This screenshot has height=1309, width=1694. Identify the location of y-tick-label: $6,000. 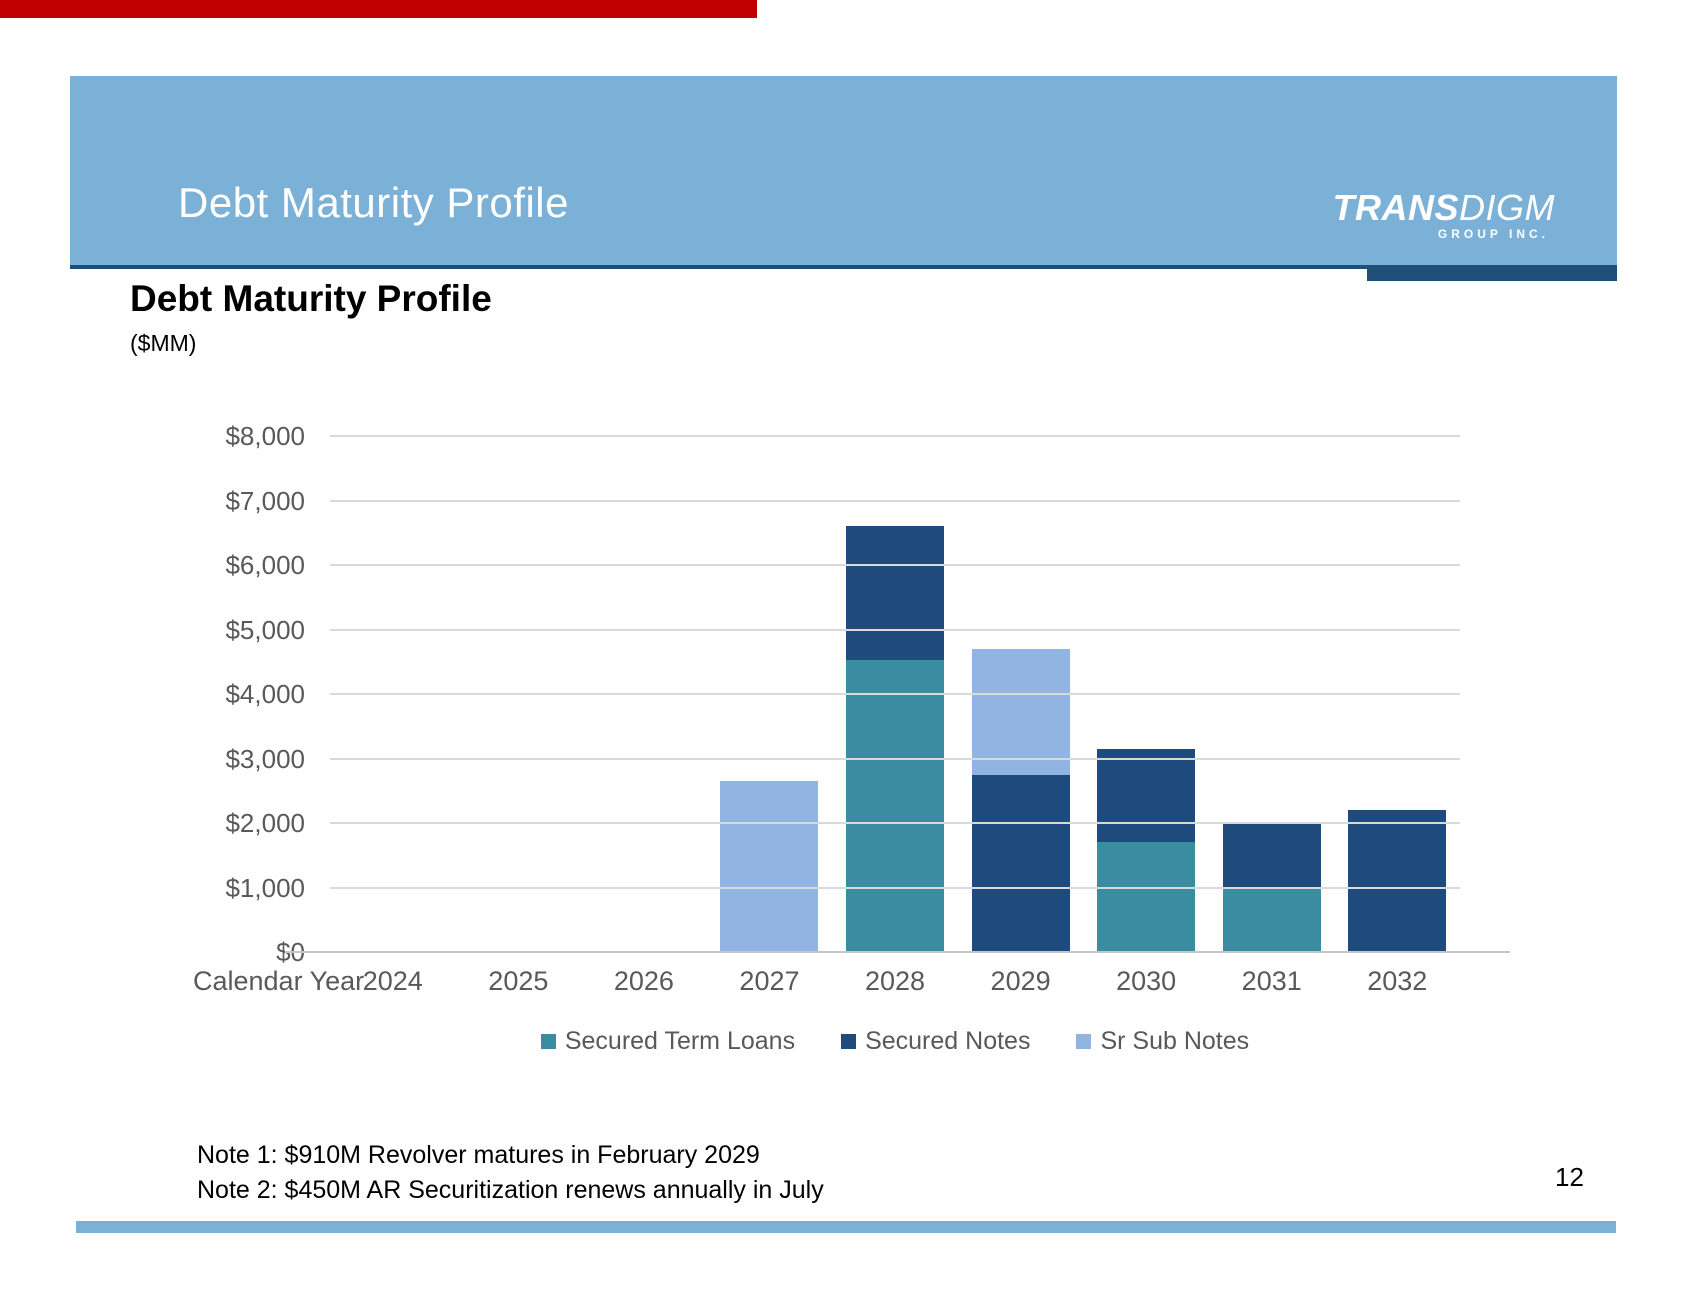
(265, 565).